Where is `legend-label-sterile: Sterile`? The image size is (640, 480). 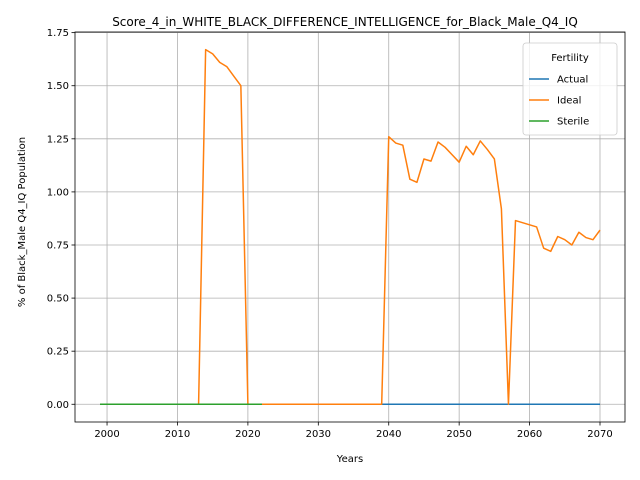 legend-label-sterile: Sterile is located at coordinates (573, 122).